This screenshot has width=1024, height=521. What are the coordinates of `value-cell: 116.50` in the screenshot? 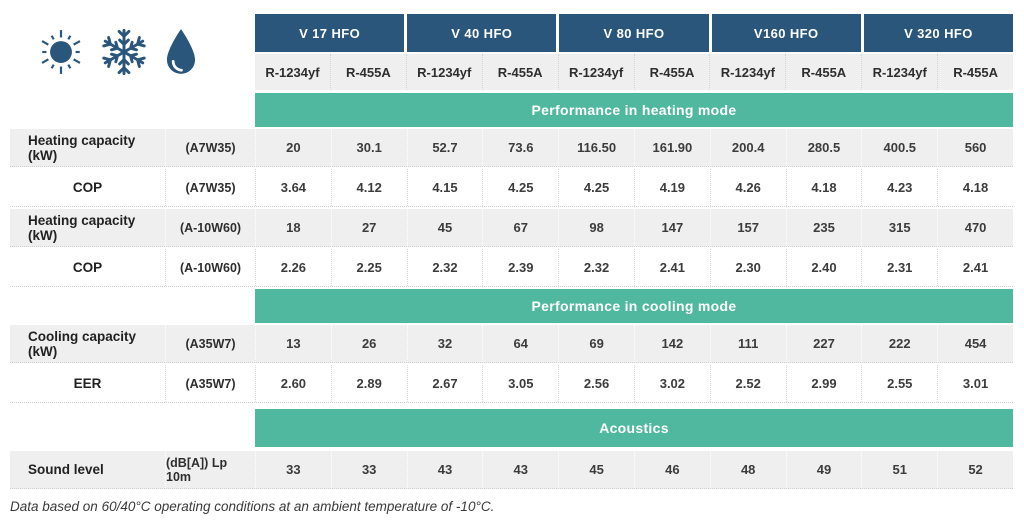 It's located at (596, 147).